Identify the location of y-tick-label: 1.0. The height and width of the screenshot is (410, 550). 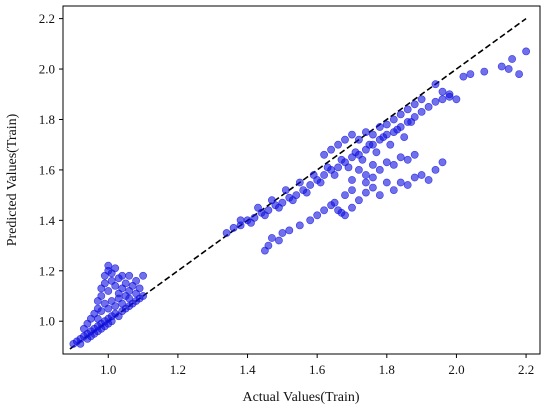
(47, 321).